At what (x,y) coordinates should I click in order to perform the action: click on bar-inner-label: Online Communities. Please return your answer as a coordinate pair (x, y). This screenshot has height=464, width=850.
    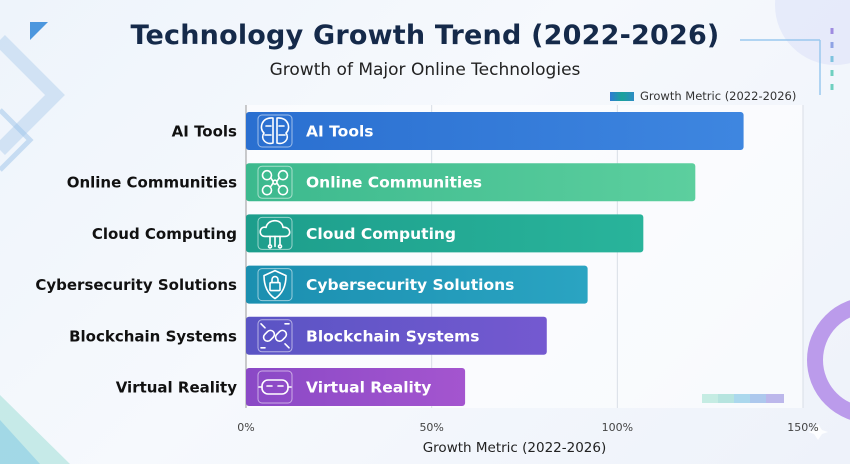
    Looking at the image, I should click on (394, 183).